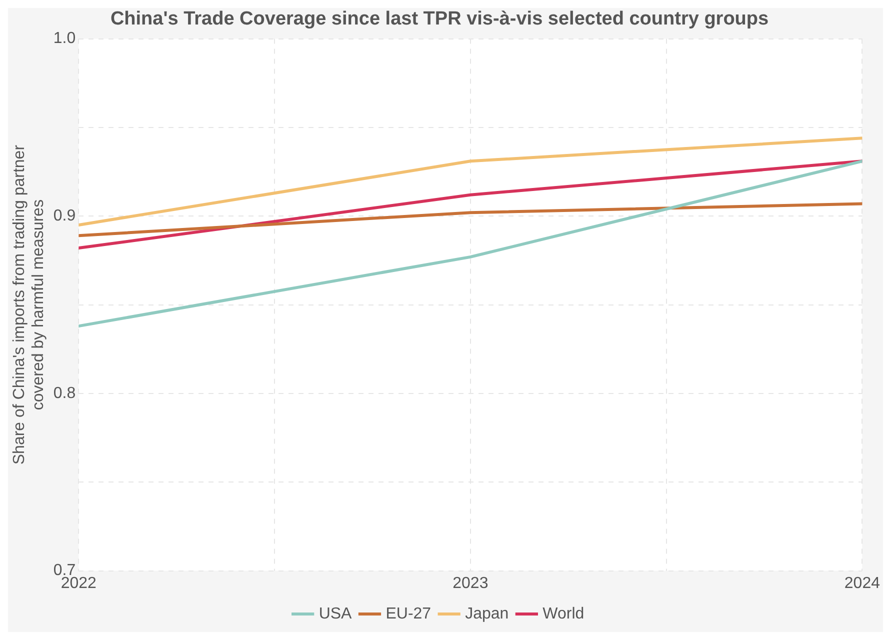 Image resolution: width=891 pixels, height=640 pixels. Describe the element at coordinates (487, 613) in the screenshot. I see `legend-label: Japan` at that location.